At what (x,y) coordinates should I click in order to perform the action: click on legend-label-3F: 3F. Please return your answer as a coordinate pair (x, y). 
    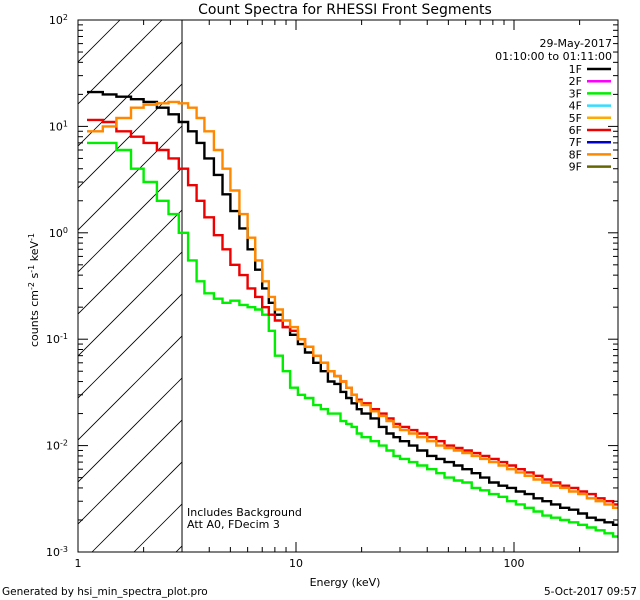
    Looking at the image, I should click on (575, 93).